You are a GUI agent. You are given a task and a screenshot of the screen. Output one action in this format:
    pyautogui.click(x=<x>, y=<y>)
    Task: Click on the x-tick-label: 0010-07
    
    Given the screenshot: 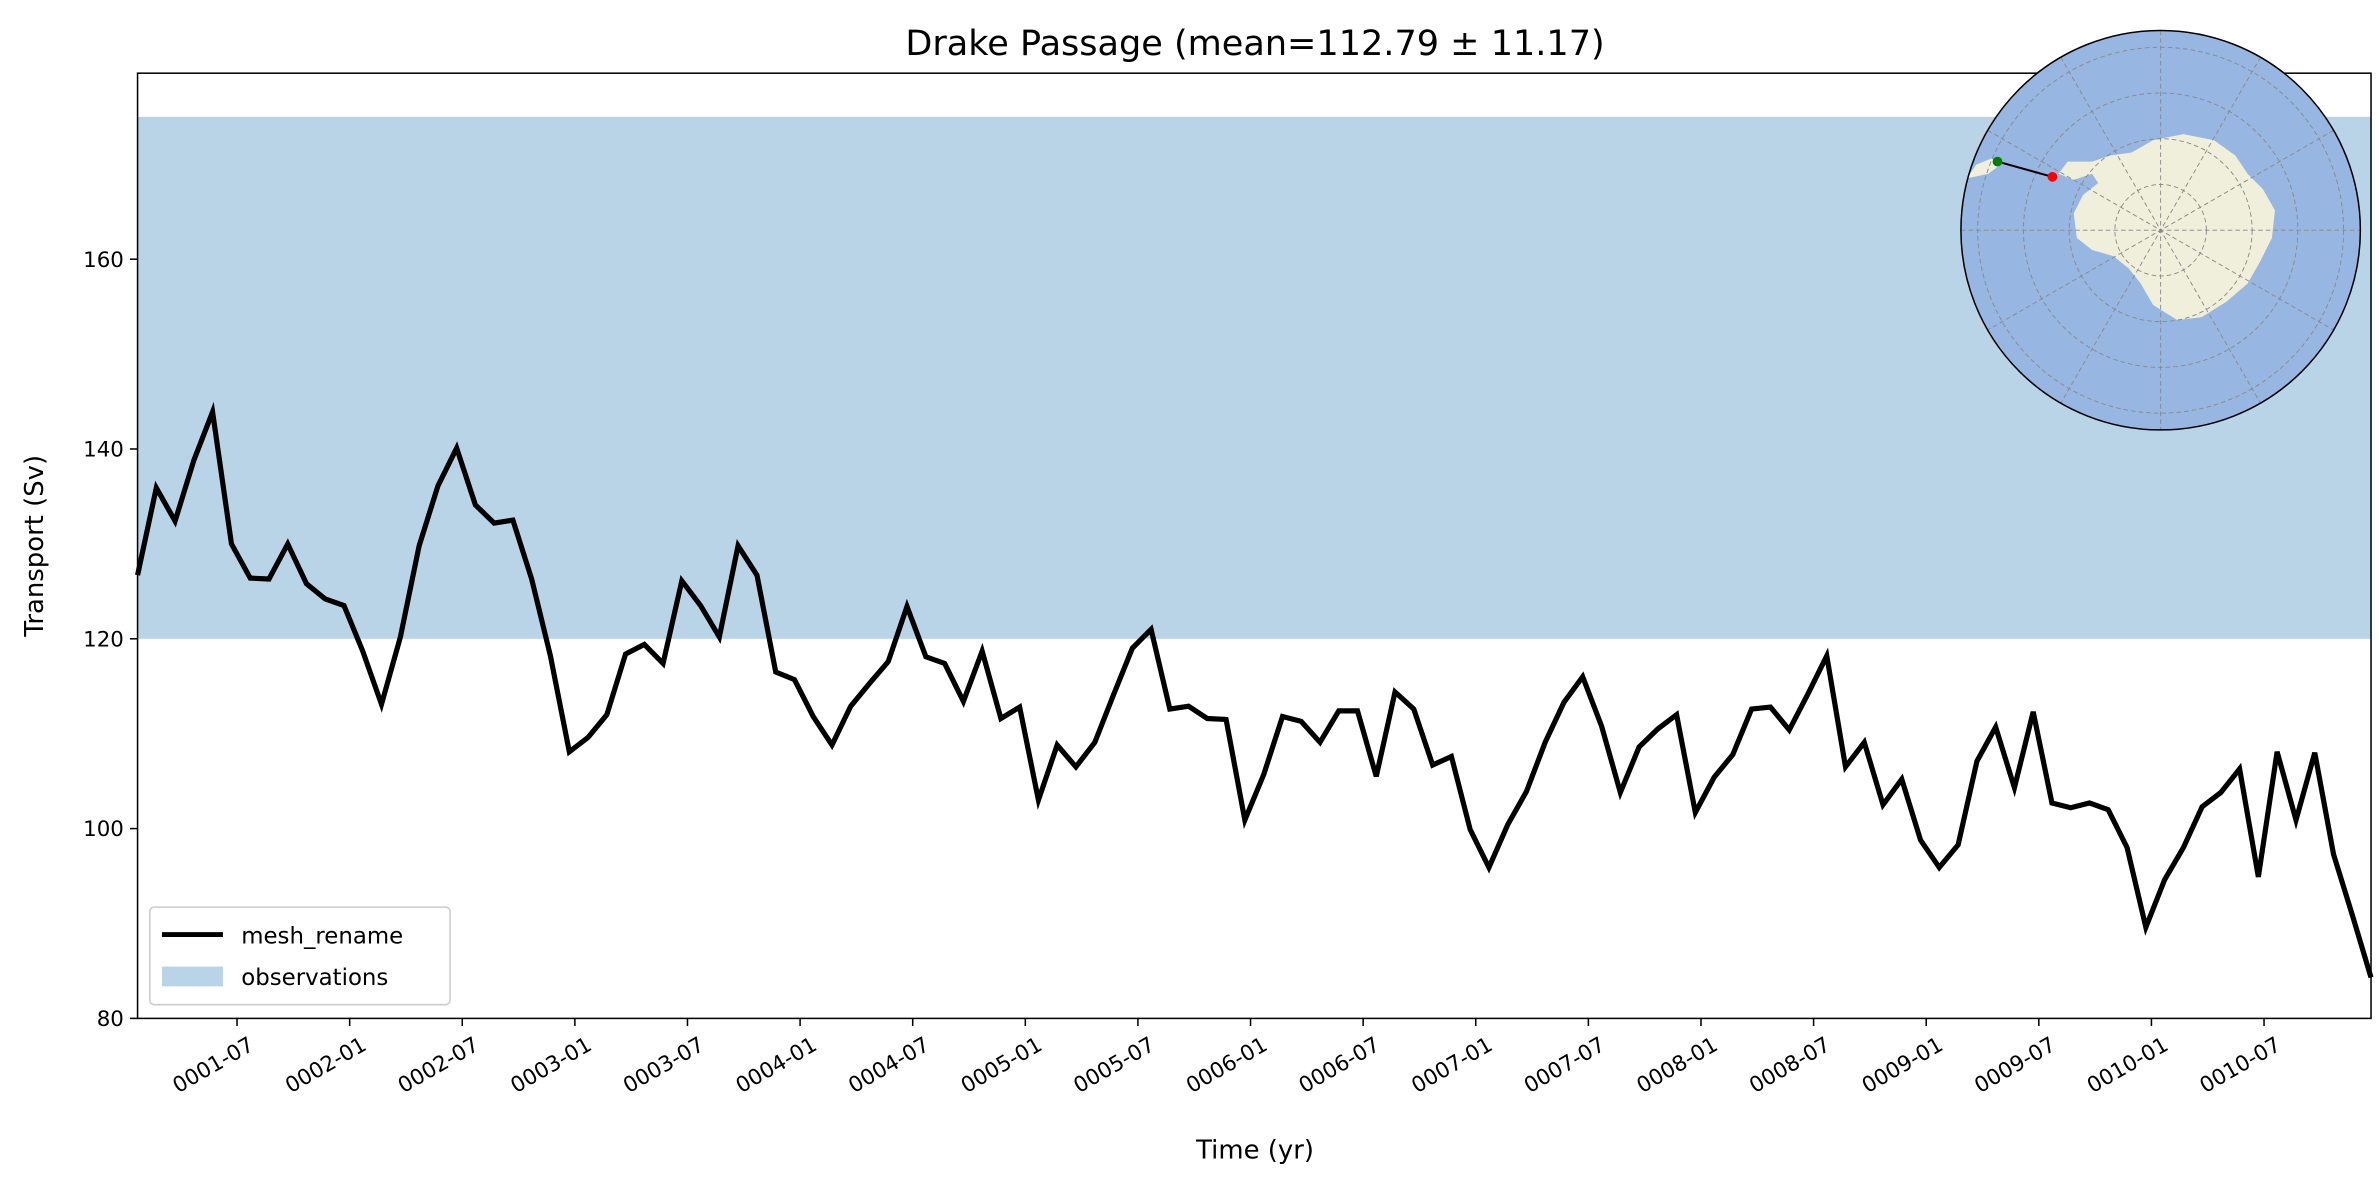 What is the action you would take?
    pyautogui.click(x=2241, y=1065)
    